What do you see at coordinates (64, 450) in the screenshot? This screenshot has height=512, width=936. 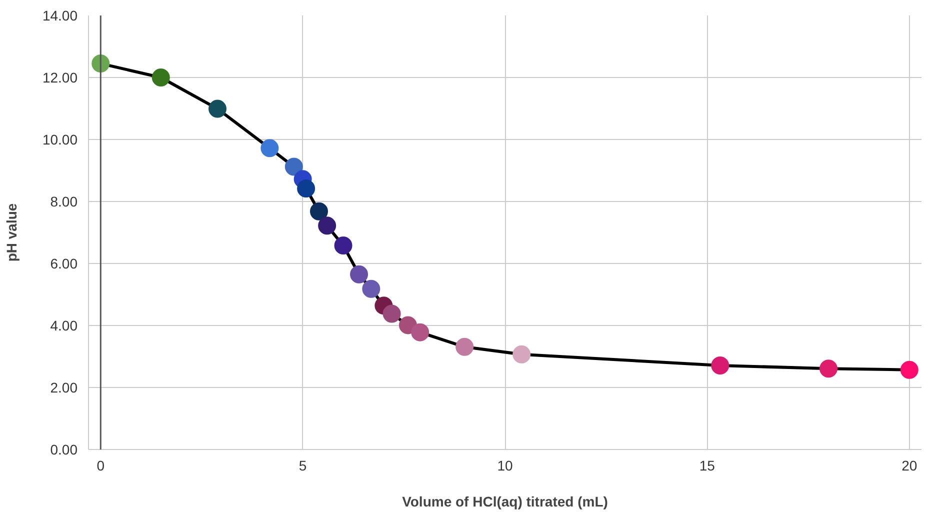 I see `y-tick-label: 0.00` at bounding box center [64, 450].